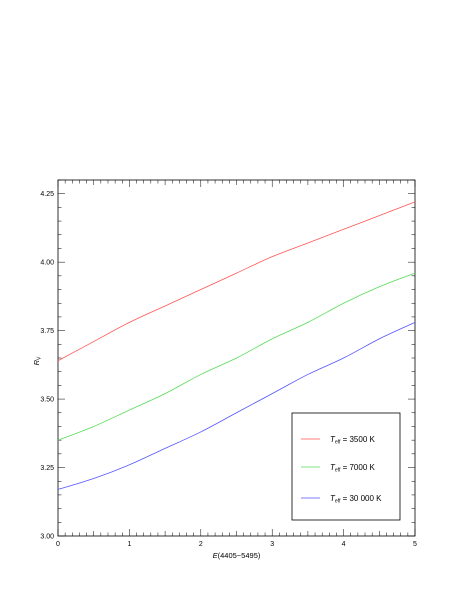 This screenshot has width=457, height=591. I want to click on x-axis-label: E(4405−5495), so click(237, 555).